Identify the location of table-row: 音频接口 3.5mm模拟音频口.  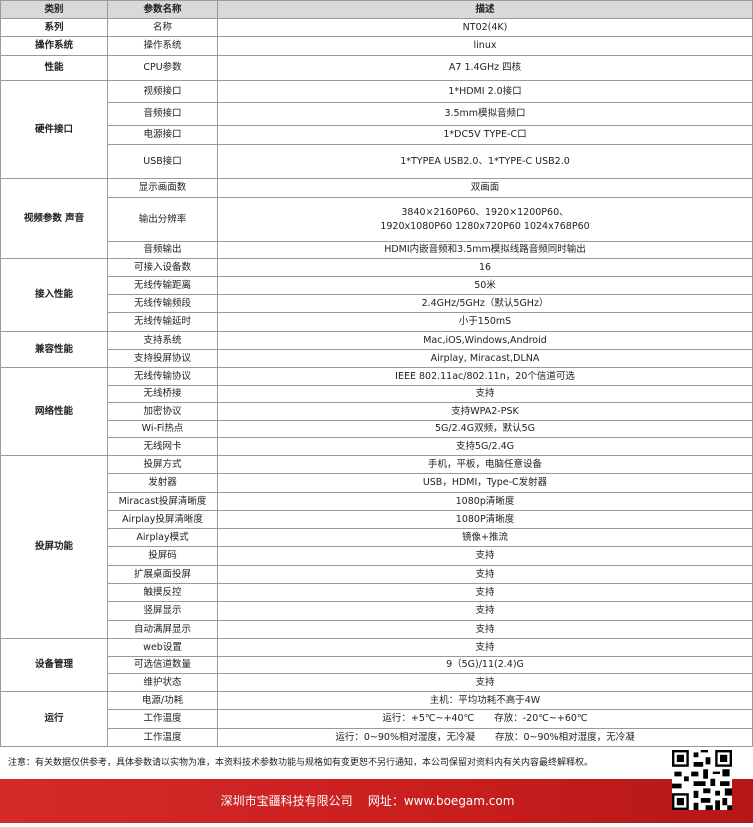
(377, 114).